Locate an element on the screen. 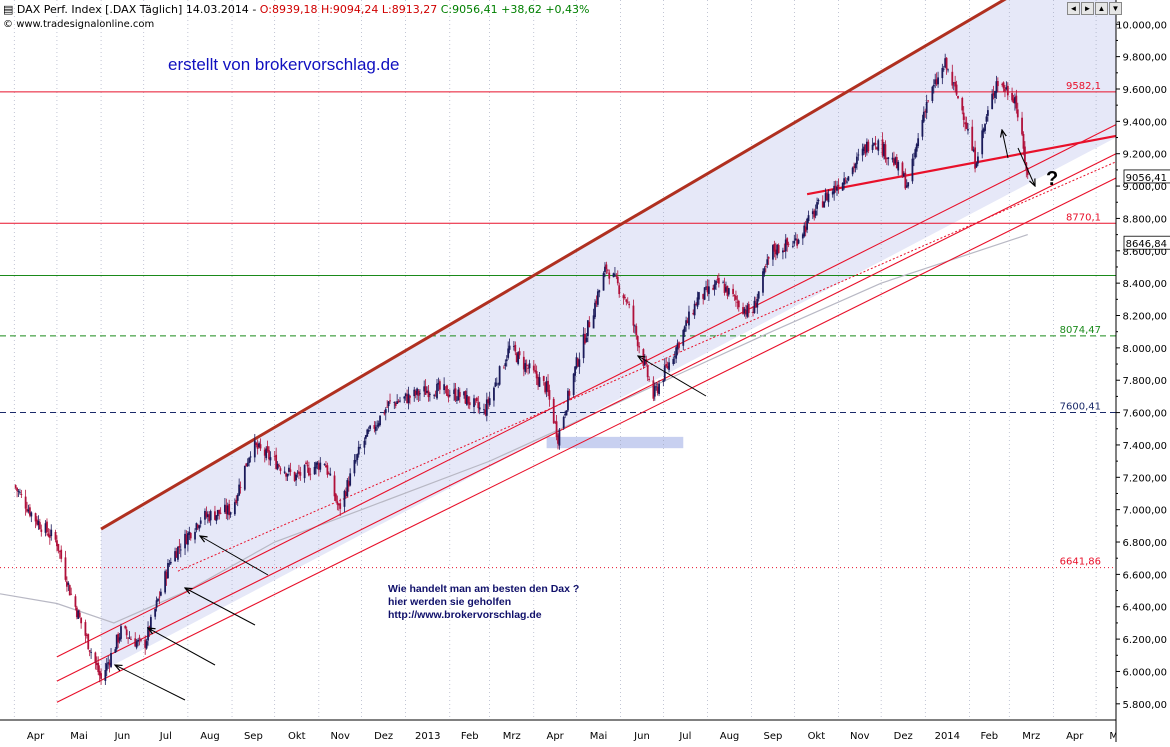 This screenshot has width=1170, height=747. scroll-left-button: ◄ is located at coordinates (1073, 8).